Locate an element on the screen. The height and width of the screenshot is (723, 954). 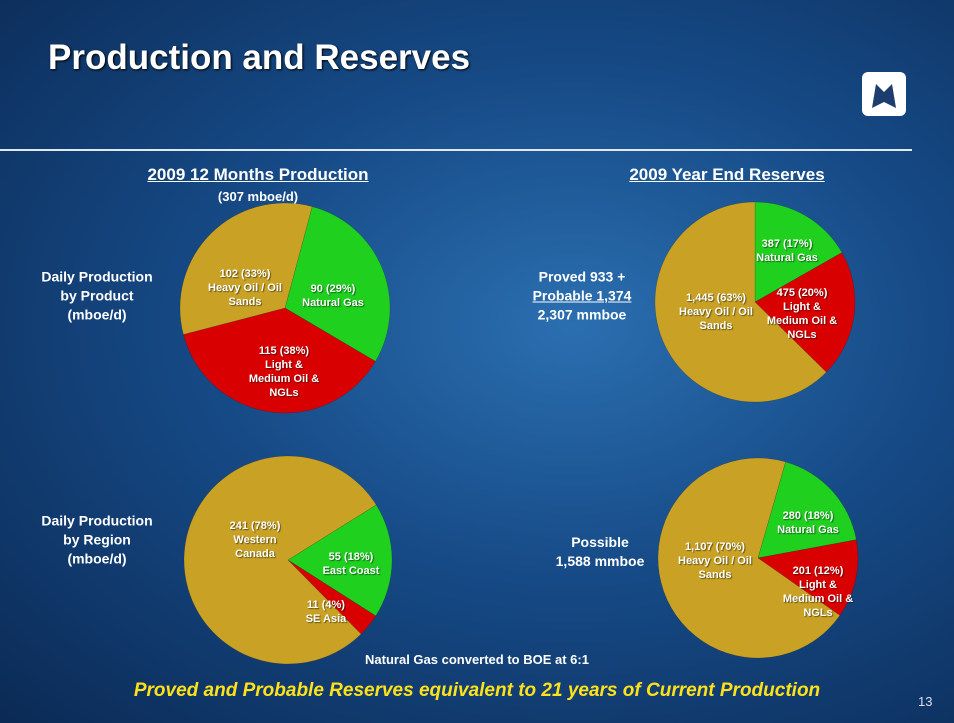
side-label-line: Probable 1,374 is located at coordinates (582, 295).